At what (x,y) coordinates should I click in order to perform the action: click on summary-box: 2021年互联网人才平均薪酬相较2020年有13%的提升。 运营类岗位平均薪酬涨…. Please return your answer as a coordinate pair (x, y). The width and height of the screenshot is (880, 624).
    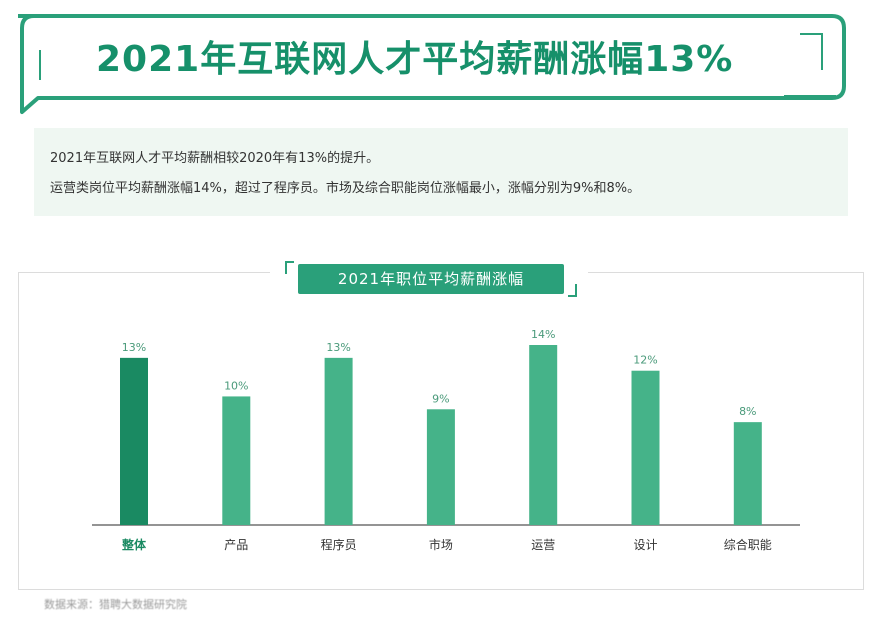
    Looking at the image, I should click on (441, 172).